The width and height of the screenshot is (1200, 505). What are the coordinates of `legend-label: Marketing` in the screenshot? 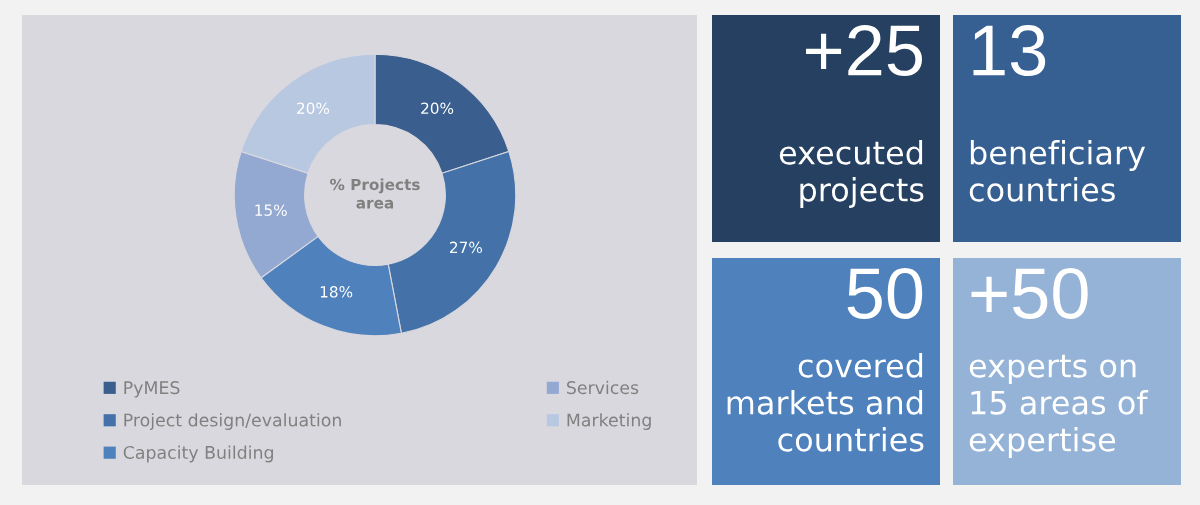 It's located at (609, 421).